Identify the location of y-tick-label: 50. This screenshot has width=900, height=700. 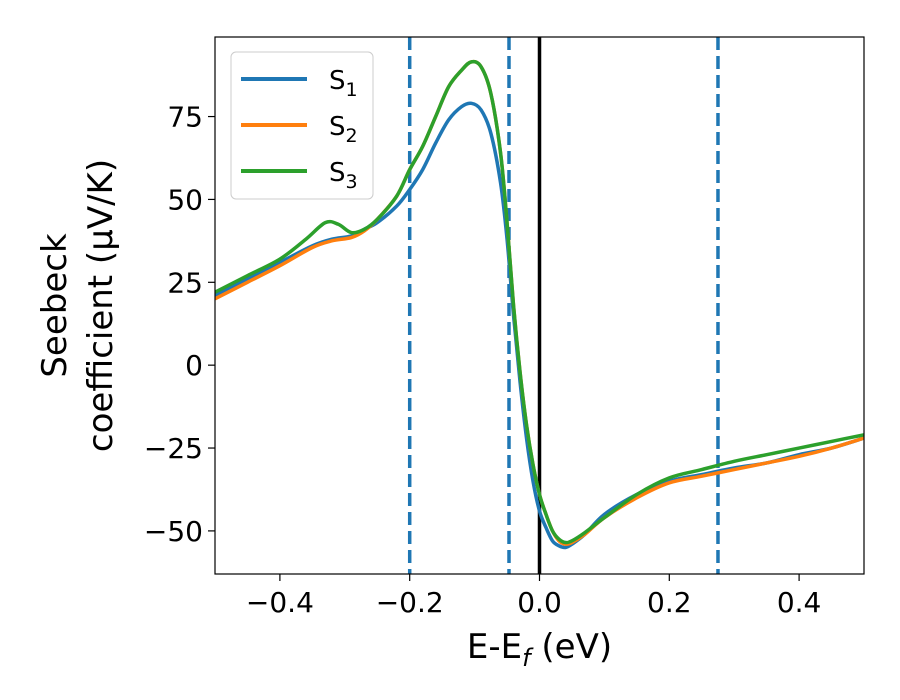
(185, 199).